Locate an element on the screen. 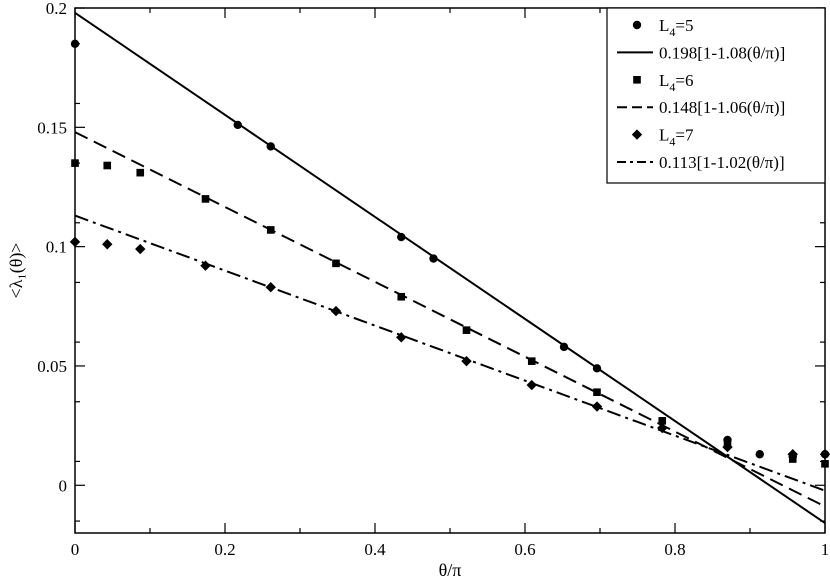 The height and width of the screenshot is (580, 830). legend-entry-3: 0.148[1-1.06(θ/π)] is located at coordinates (722, 107).